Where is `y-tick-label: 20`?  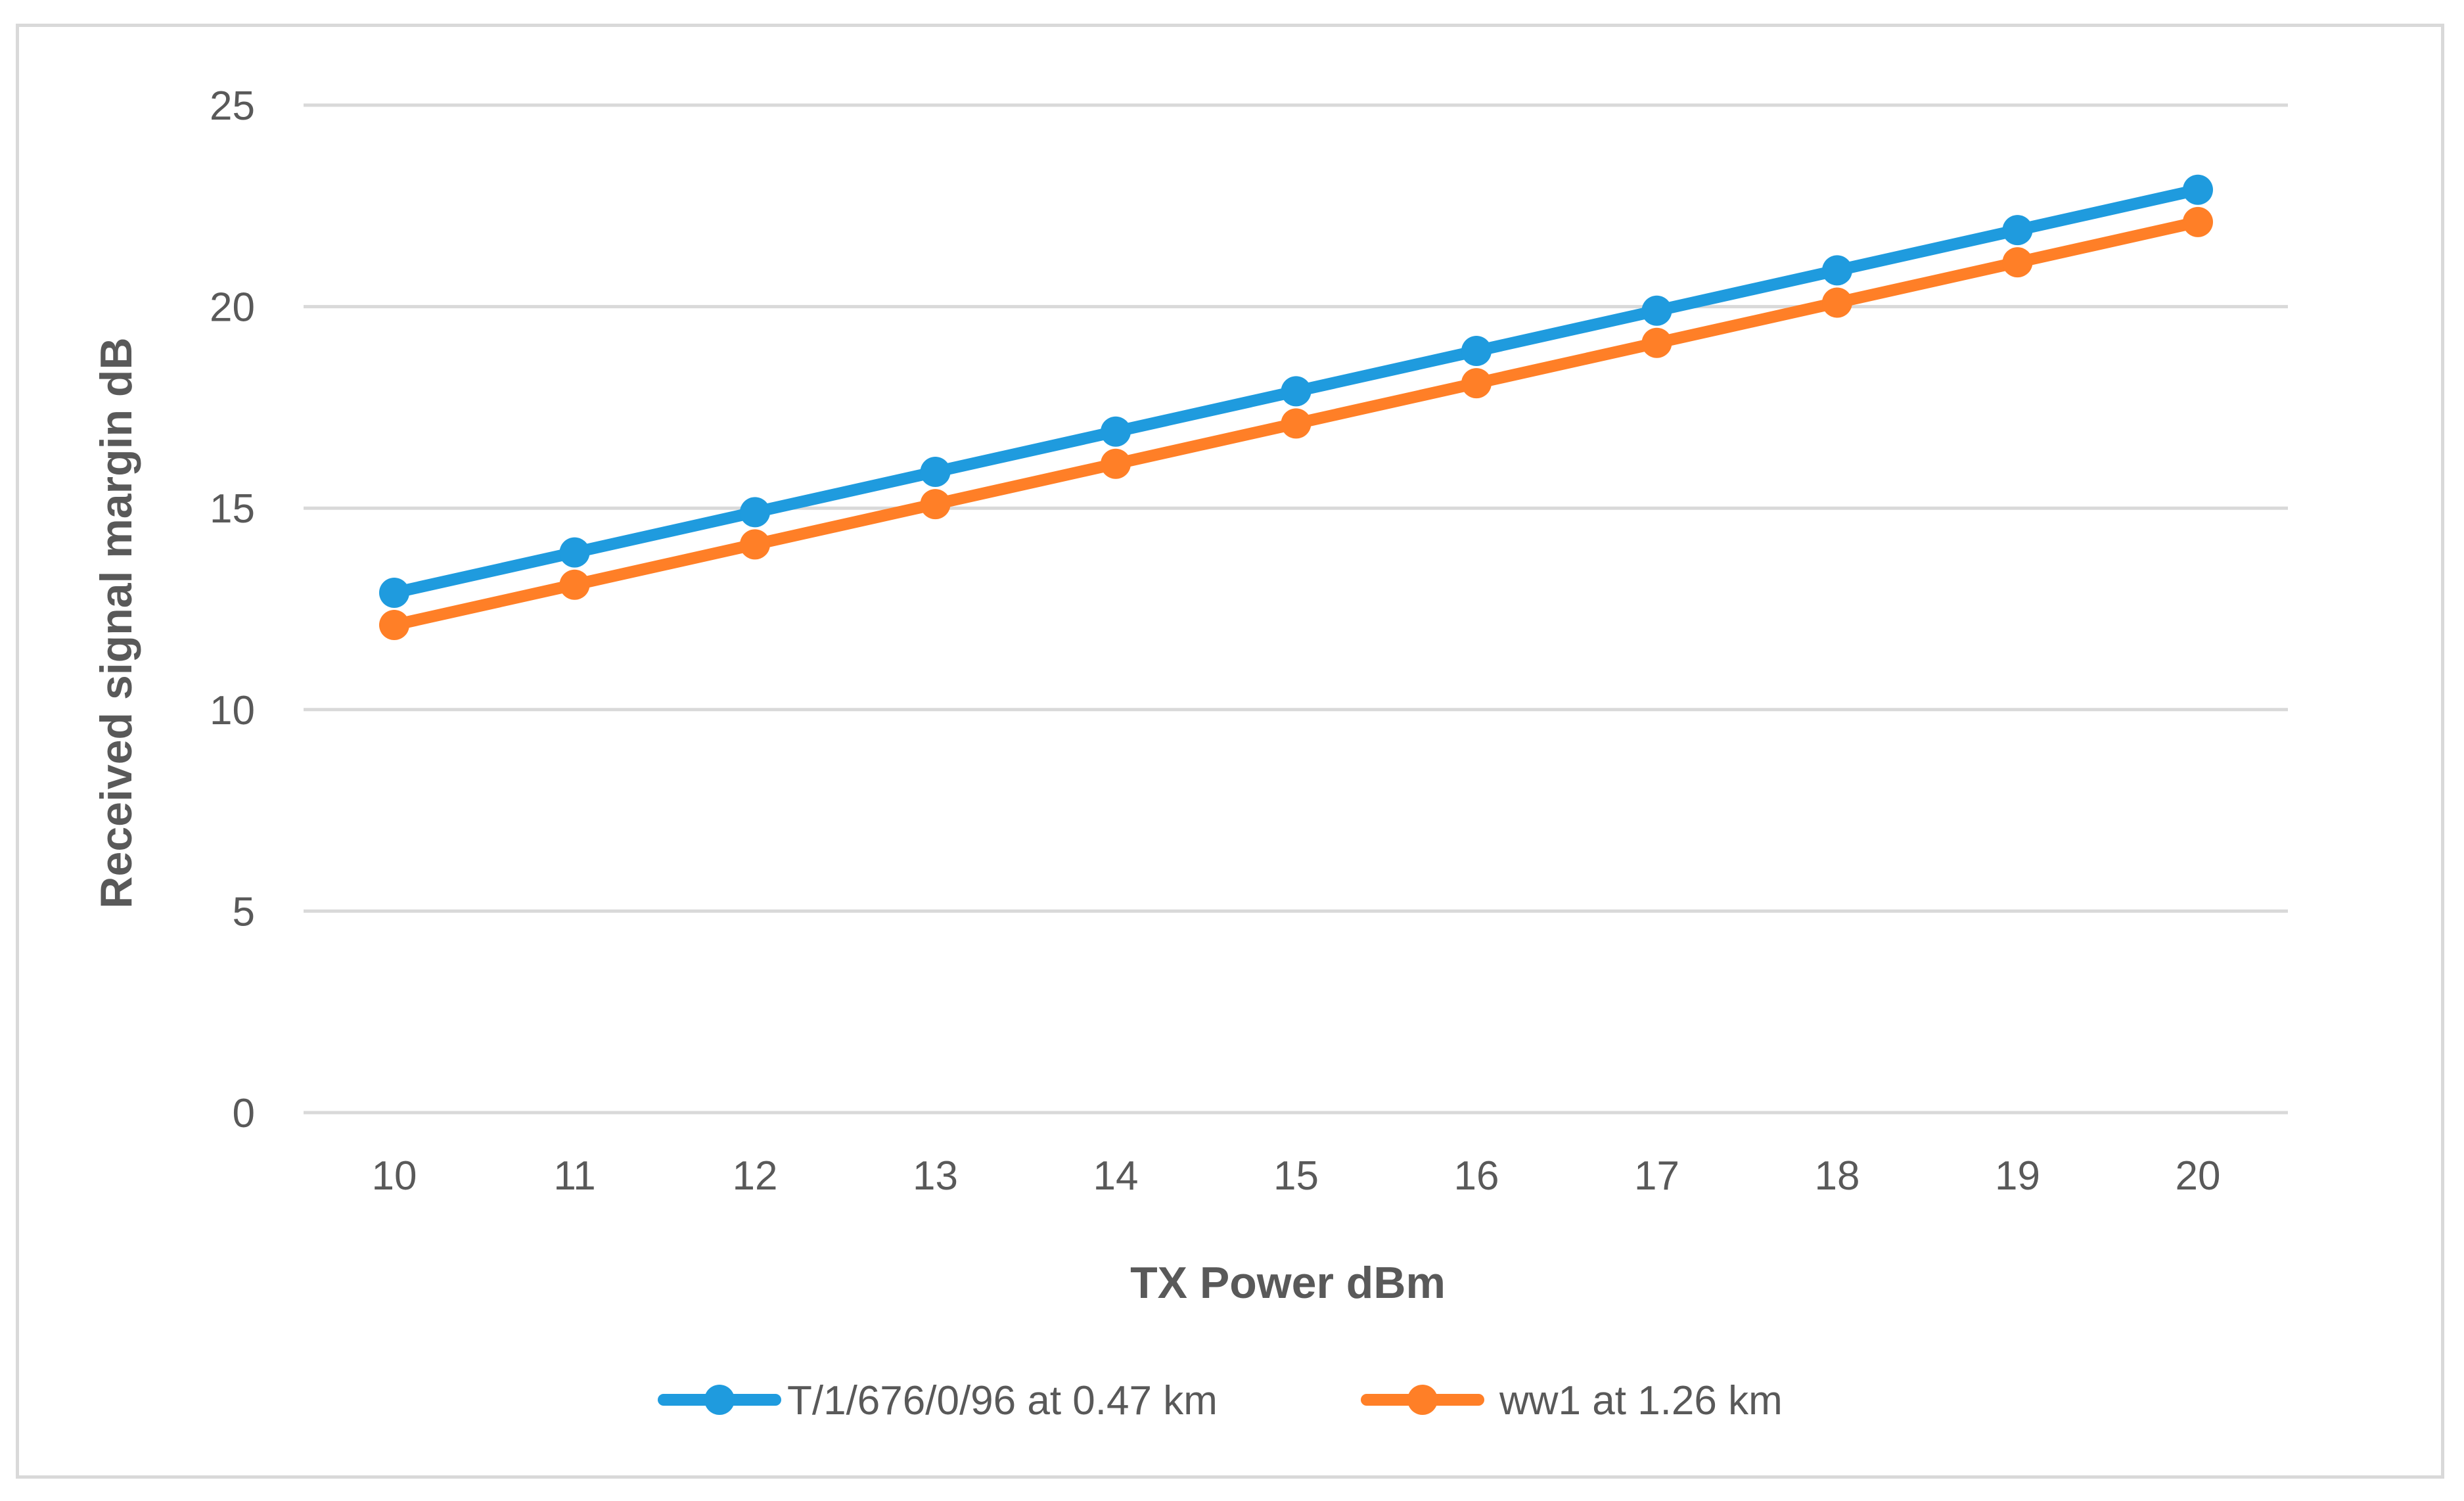 y-tick-label: 20 is located at coordinates (233, 308).